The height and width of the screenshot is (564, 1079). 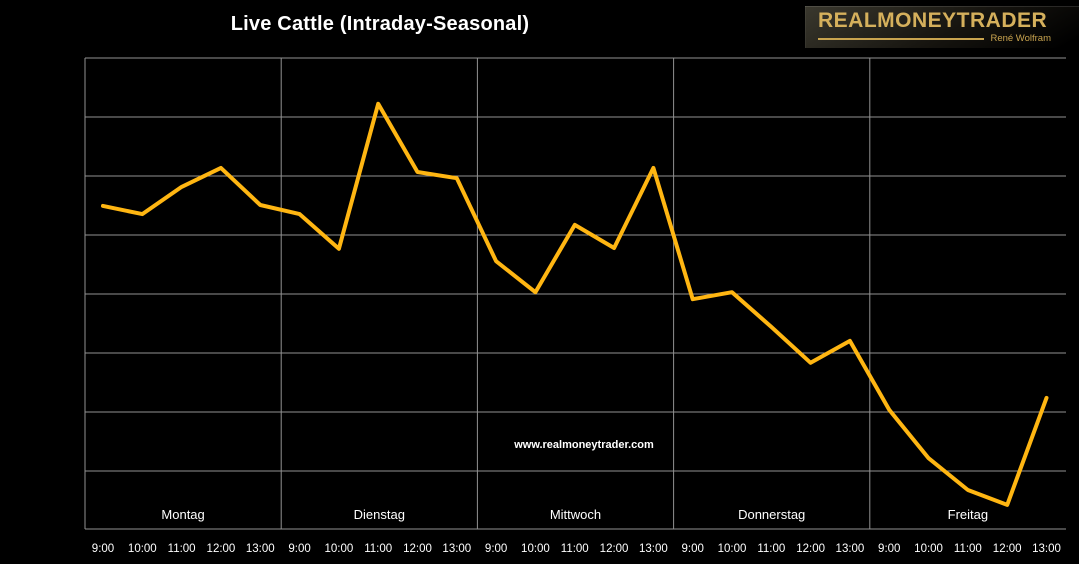 I want to click on watermark: www.realmoneytrader.com, so click(x=584, y=445).